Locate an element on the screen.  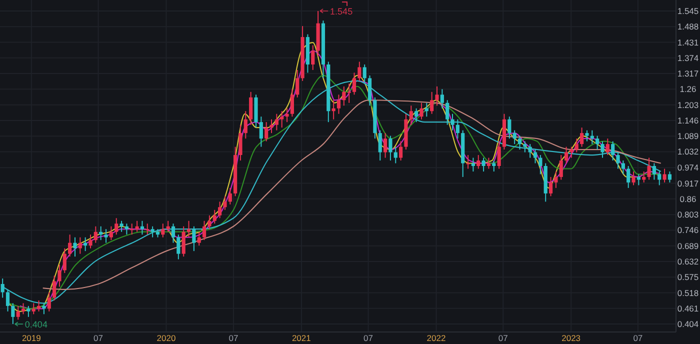
y-tick-label: 1.374 is located at coordinates (688, 57).